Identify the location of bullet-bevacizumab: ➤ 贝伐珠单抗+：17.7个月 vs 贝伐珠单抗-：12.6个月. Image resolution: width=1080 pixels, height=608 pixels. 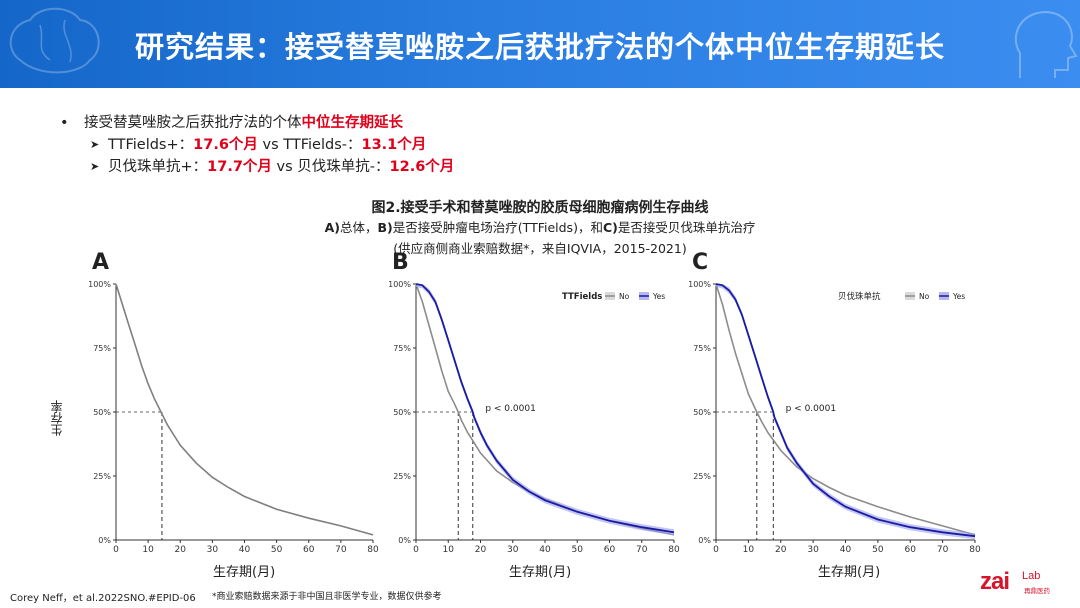
(257, 167).